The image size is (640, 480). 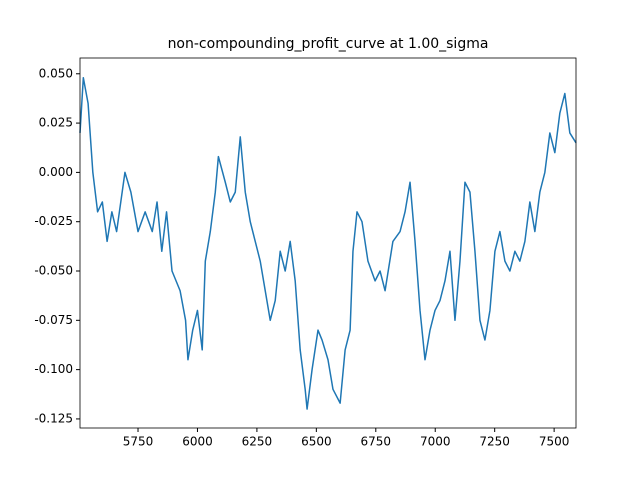 I want to click on x-tick-label: 5750, so click(x=138, y=442).